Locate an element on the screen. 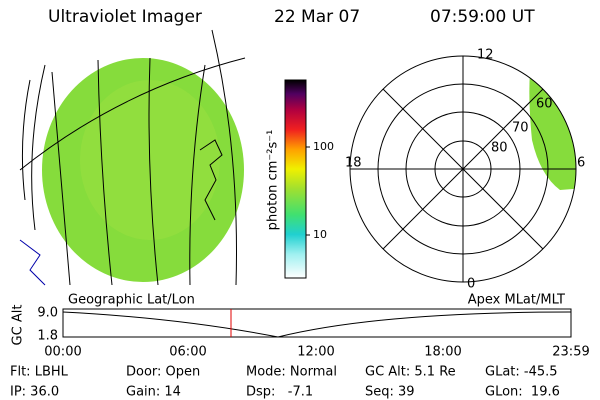 This screenshot has width=600, height=400. x-tick-label: 23:59 is located at coordinates (570, 352).